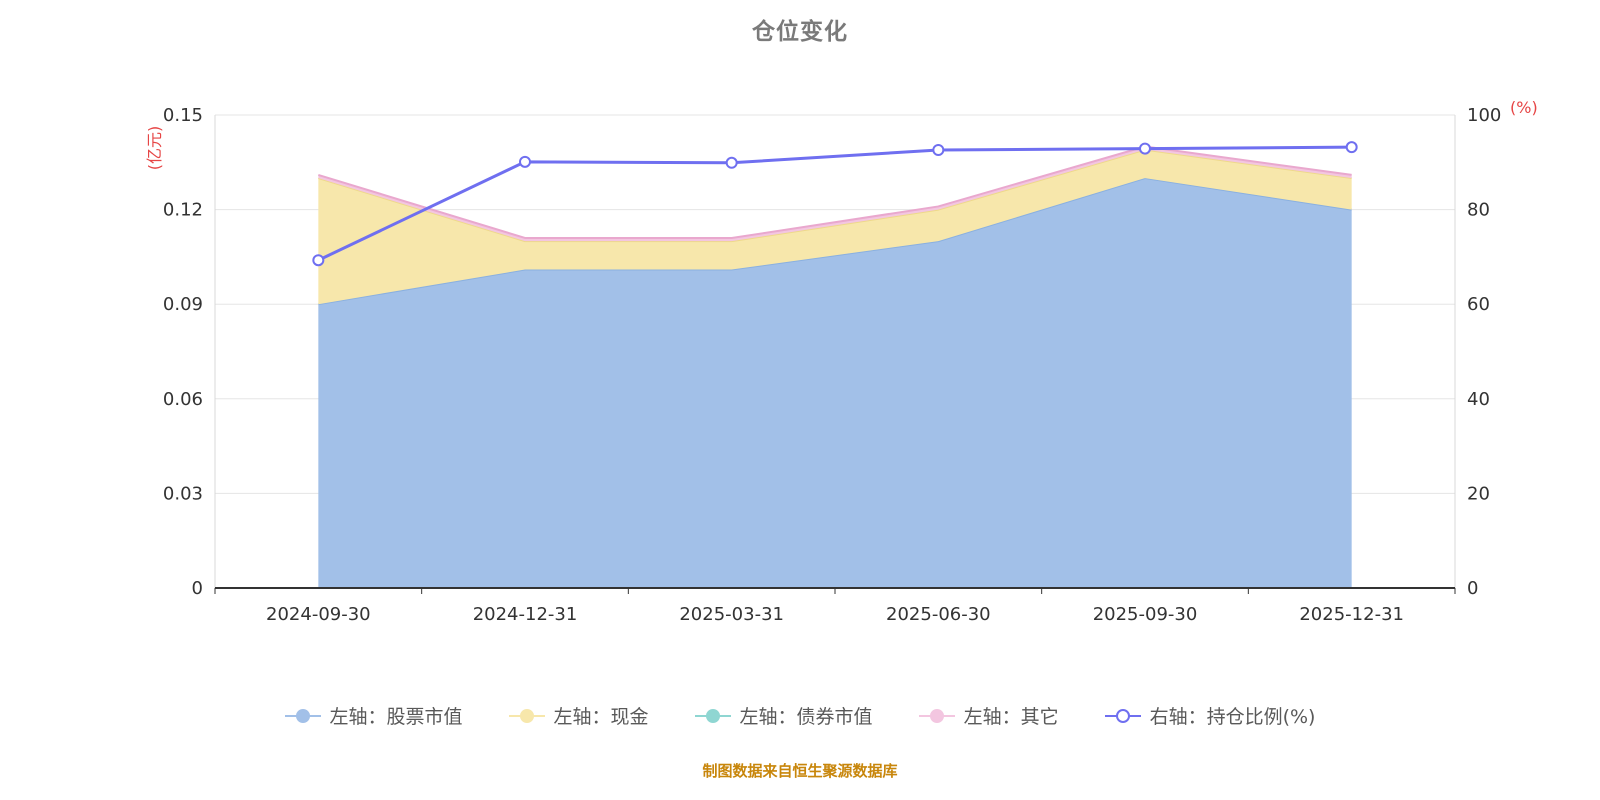 This screenshot has height=800, width=1600. I want to click on chart-title: 仓位变化, so click(800, 32).